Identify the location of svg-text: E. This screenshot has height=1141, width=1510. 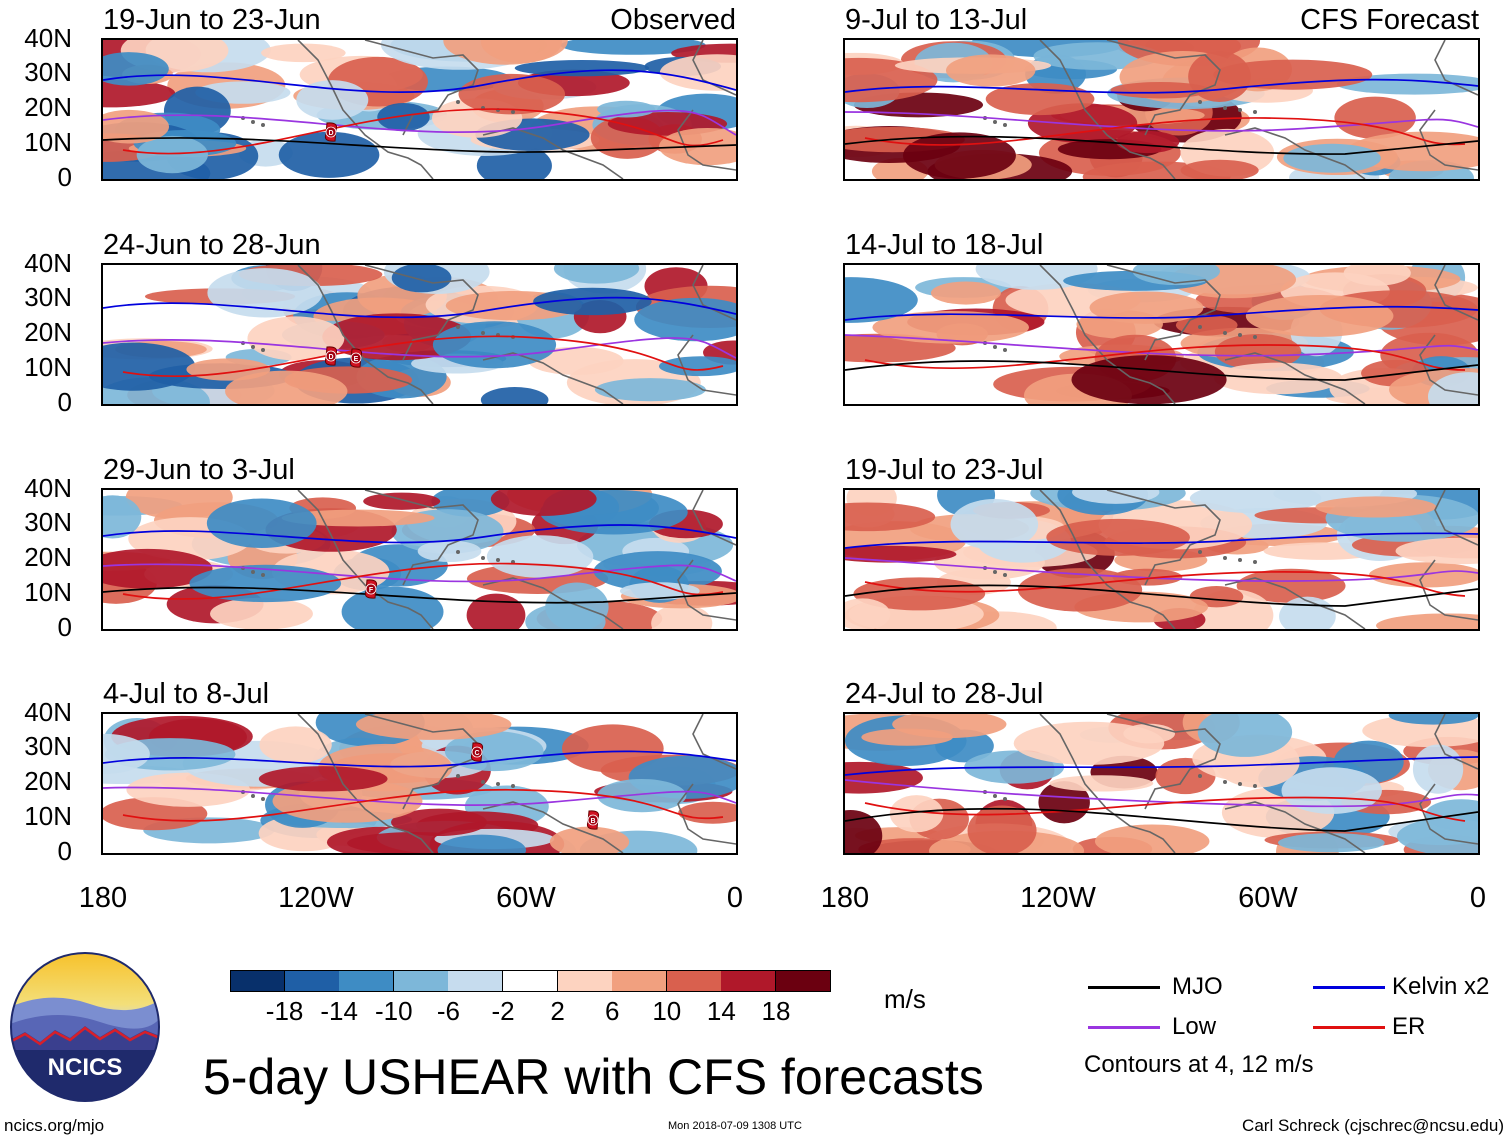
(356, 359).